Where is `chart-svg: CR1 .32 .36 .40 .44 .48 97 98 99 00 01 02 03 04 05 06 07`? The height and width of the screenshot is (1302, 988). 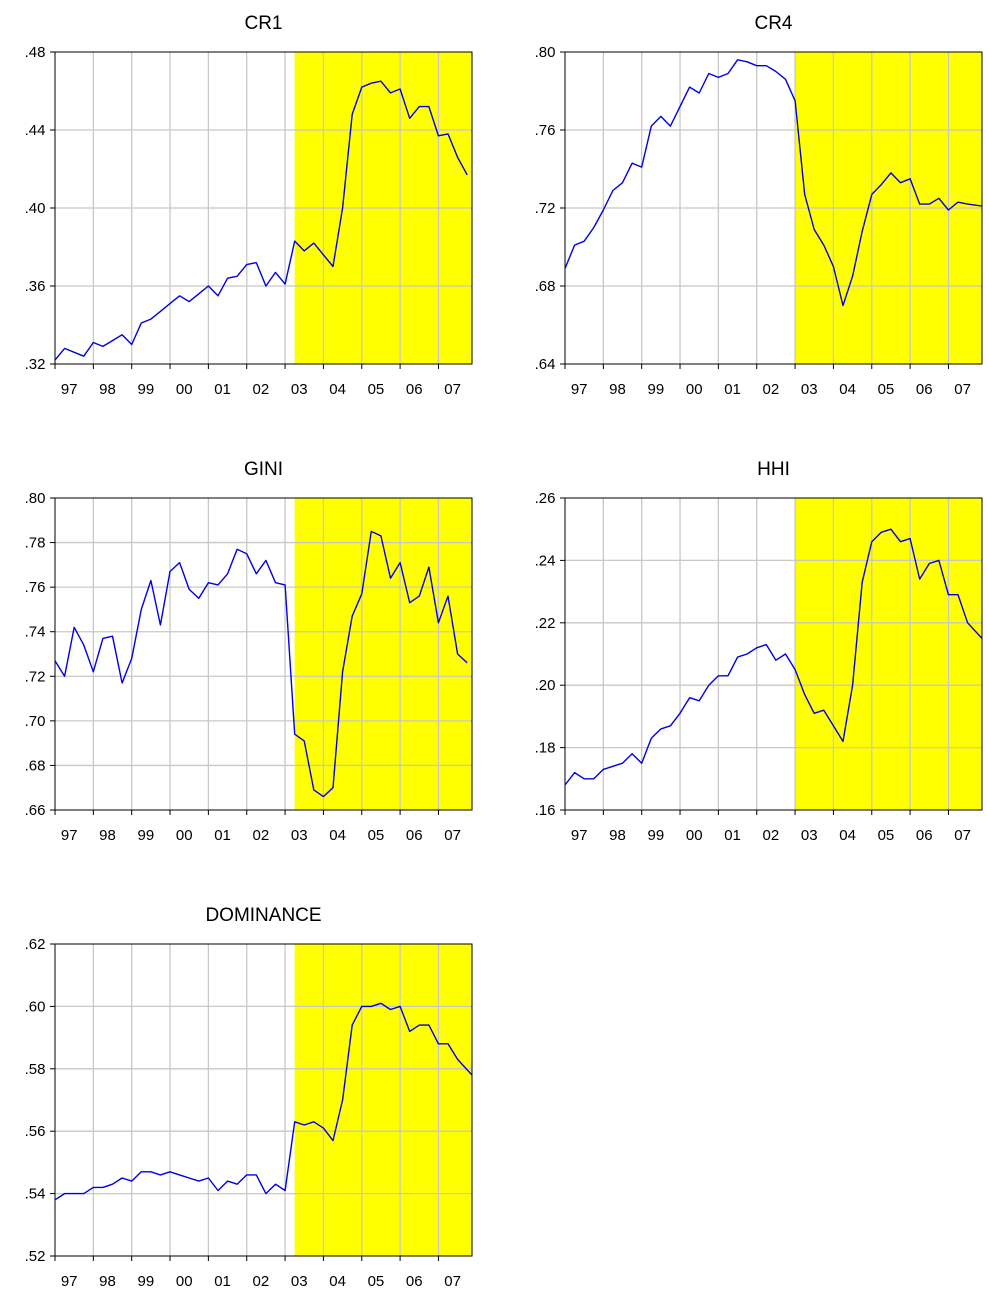 chart-svg: CR1 .32 .36 .40 .44 .48 97 98 99 00 01 02 03 04 05 06 07 is located at coordinates (249, 205).